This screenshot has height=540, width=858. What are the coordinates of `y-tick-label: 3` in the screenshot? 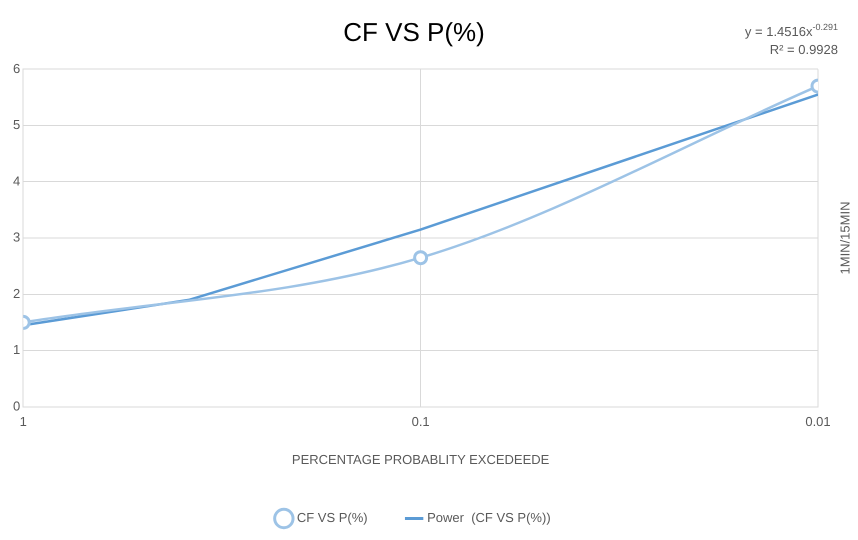 It's located at (16, 237).